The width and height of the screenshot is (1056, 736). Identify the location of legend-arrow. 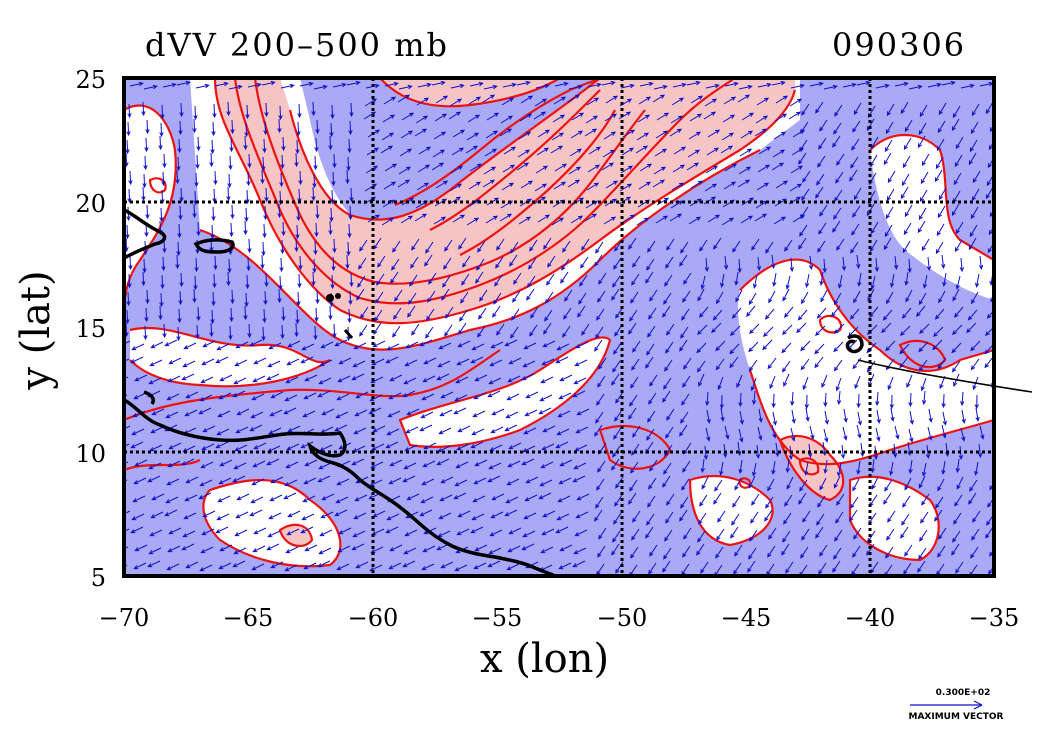
(946, 705).